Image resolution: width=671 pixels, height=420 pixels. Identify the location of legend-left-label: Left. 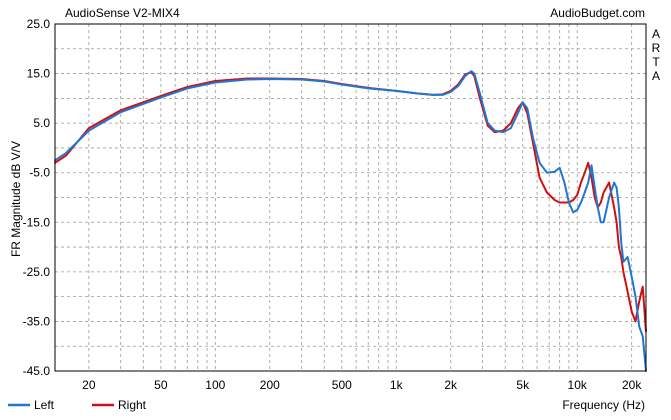
(44, 405).